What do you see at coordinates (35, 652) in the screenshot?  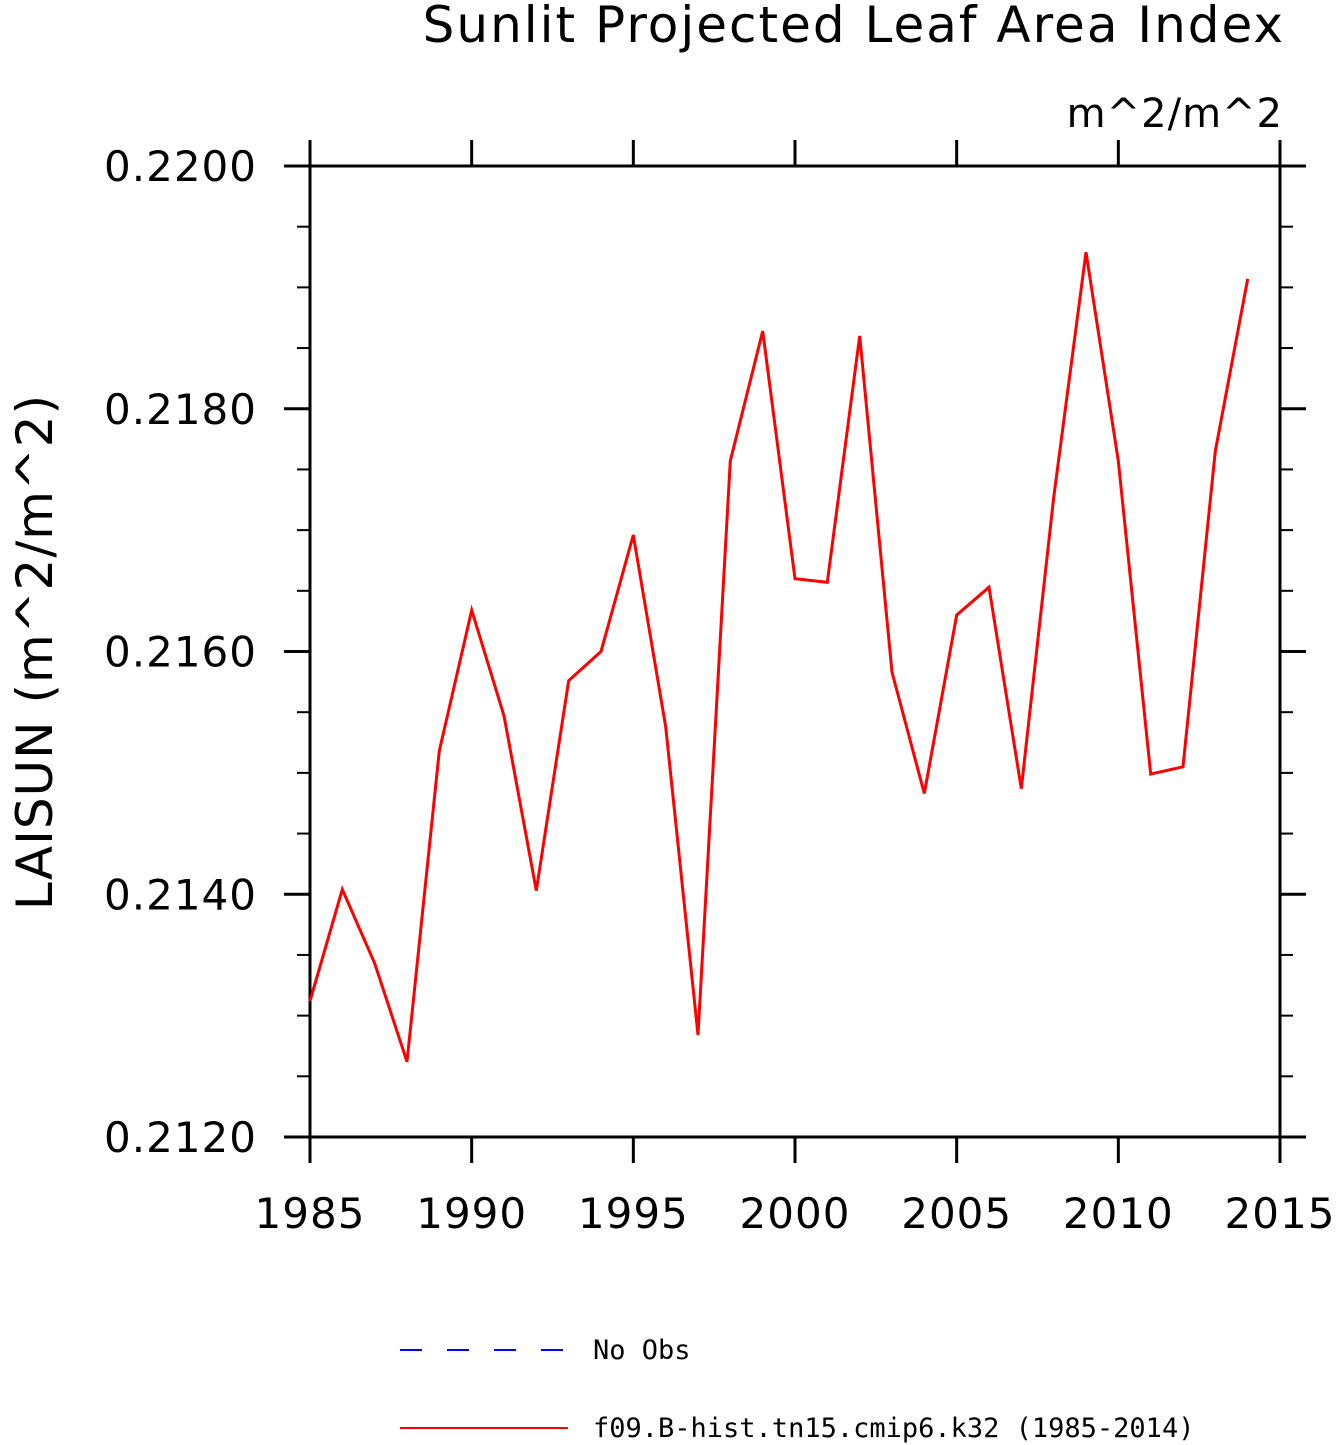 I see `y-axis-label: LAISUN (m^2/m^2)` at bounding box center [35, 652].